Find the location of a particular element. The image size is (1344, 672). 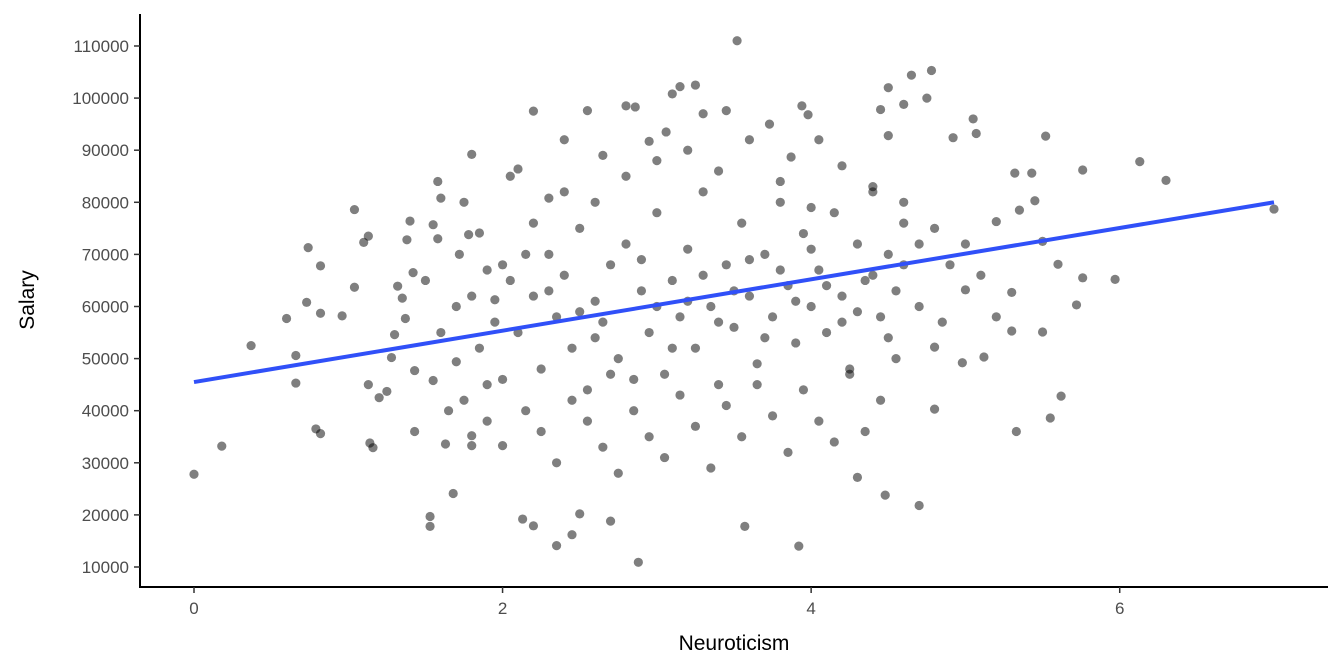

x-tick-label: 2 is located at coordinates (502, 608).